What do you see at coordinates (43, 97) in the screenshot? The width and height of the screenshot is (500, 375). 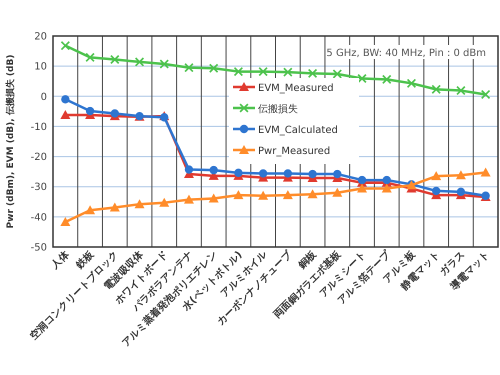 I see `y-tick-label: 0` at bounding box center [43, 97].